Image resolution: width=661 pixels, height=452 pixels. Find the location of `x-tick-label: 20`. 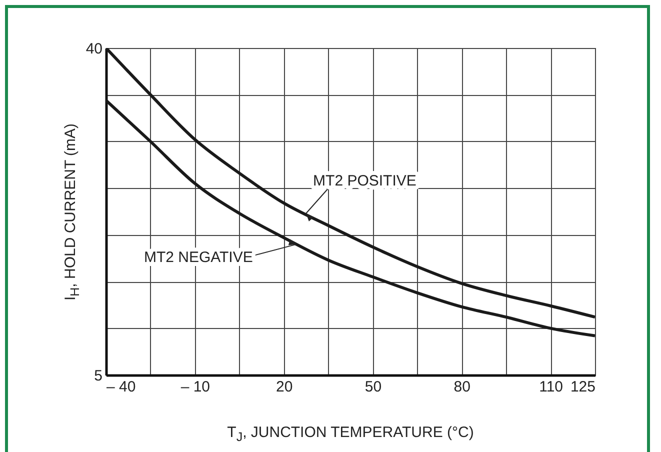

x-tick-label: 20 is located at coordinates (284, 387).